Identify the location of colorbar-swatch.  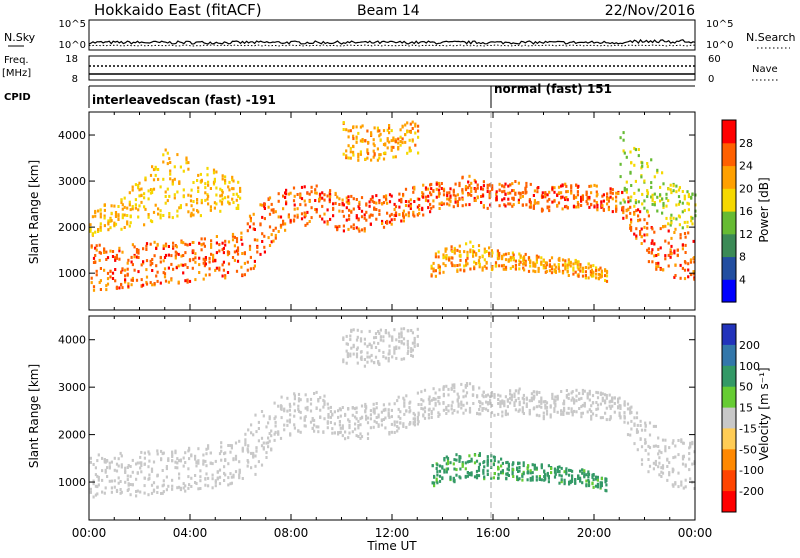
(729, 502).